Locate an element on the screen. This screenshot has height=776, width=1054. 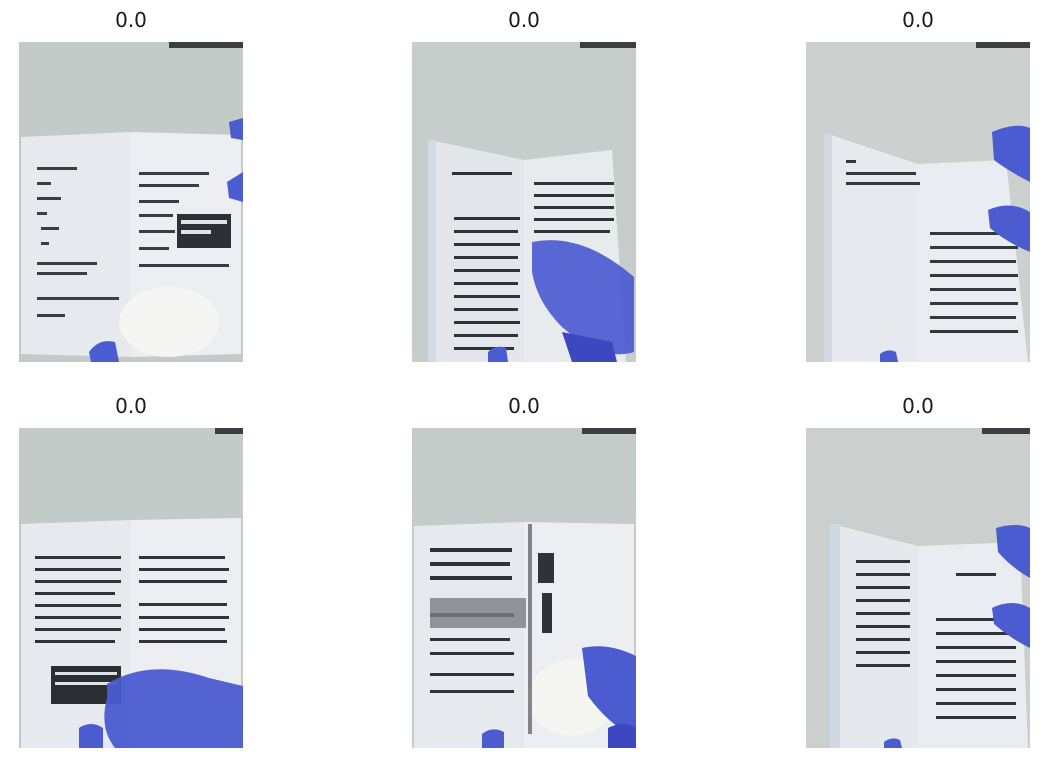
tile-title-3: 0.0 is located at coordinates (918, 20).